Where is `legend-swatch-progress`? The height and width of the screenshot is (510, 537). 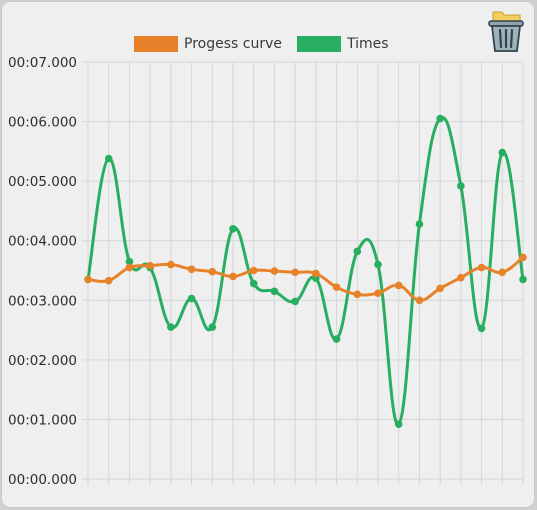
legend-swatch-progress is located at coordinates (156, 44).